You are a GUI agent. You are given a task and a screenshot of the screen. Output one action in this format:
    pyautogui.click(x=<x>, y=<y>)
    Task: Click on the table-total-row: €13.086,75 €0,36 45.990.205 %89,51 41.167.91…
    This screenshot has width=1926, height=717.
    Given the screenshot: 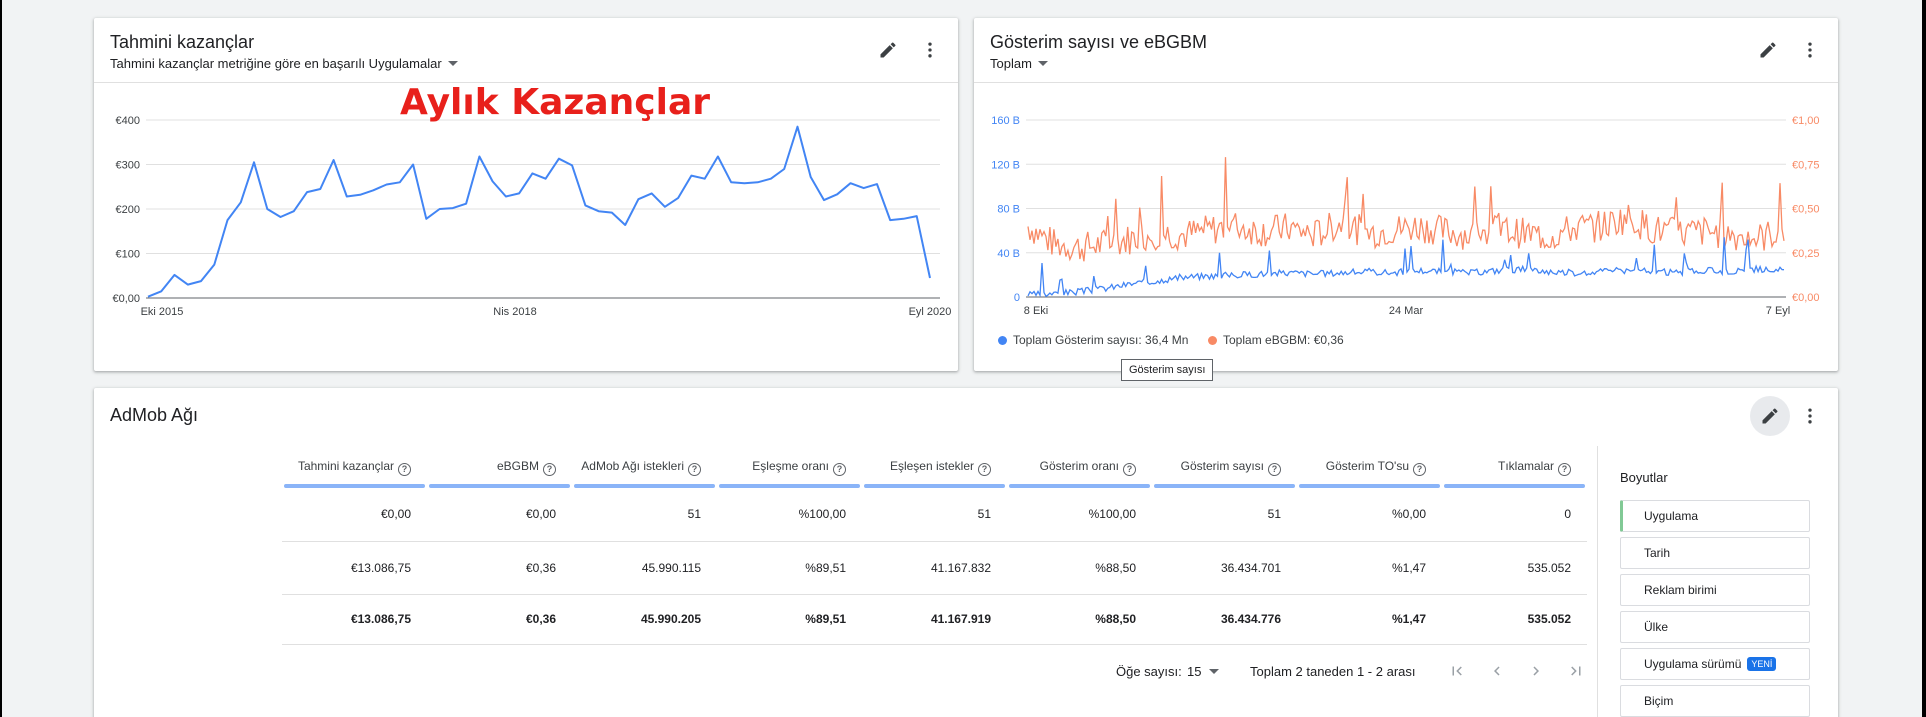 What is the action you would take?
    pyautogui.click(x=934, y=619)
    